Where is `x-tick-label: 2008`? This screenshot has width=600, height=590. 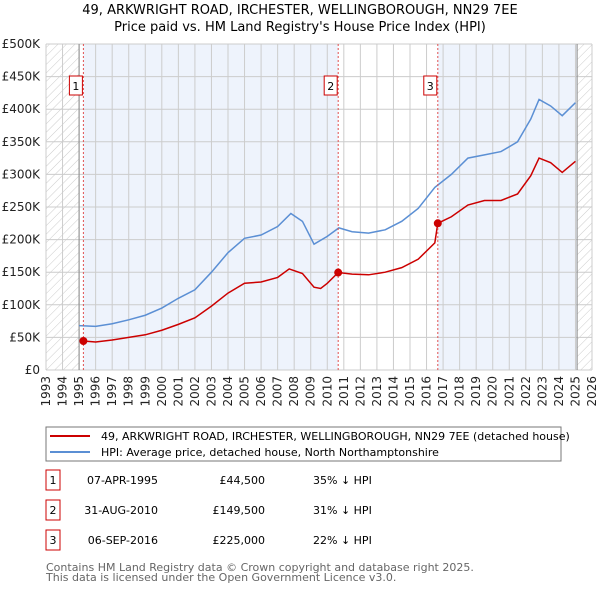 x-tick-label: 2008 is located at coordinates (294, 391).